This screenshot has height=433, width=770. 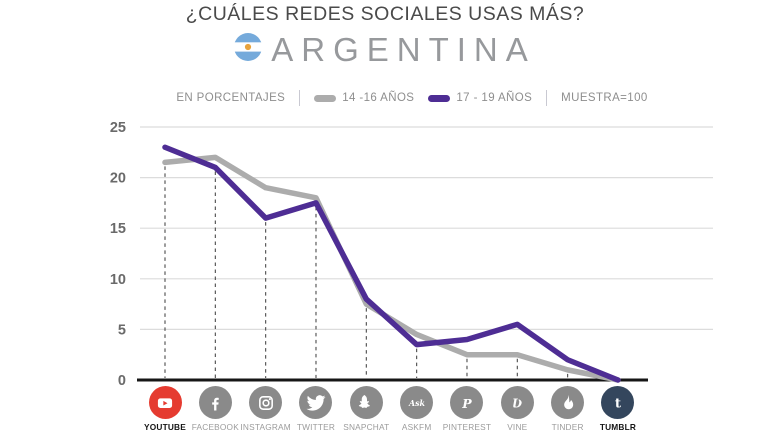 I want to click on purple-line-swatch, so click(x=439, y=98).